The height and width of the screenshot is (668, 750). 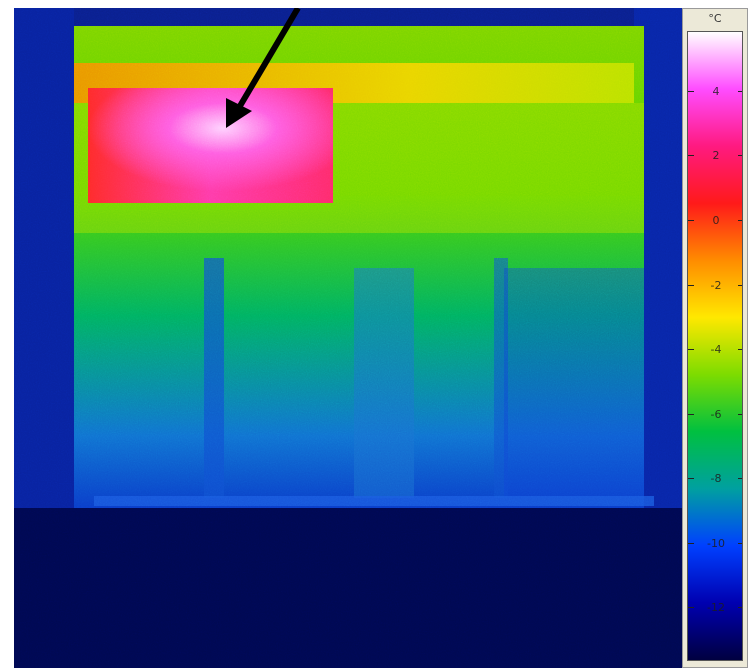 I want to click on colorbar-tick: 2, so click(x=715, y=156).